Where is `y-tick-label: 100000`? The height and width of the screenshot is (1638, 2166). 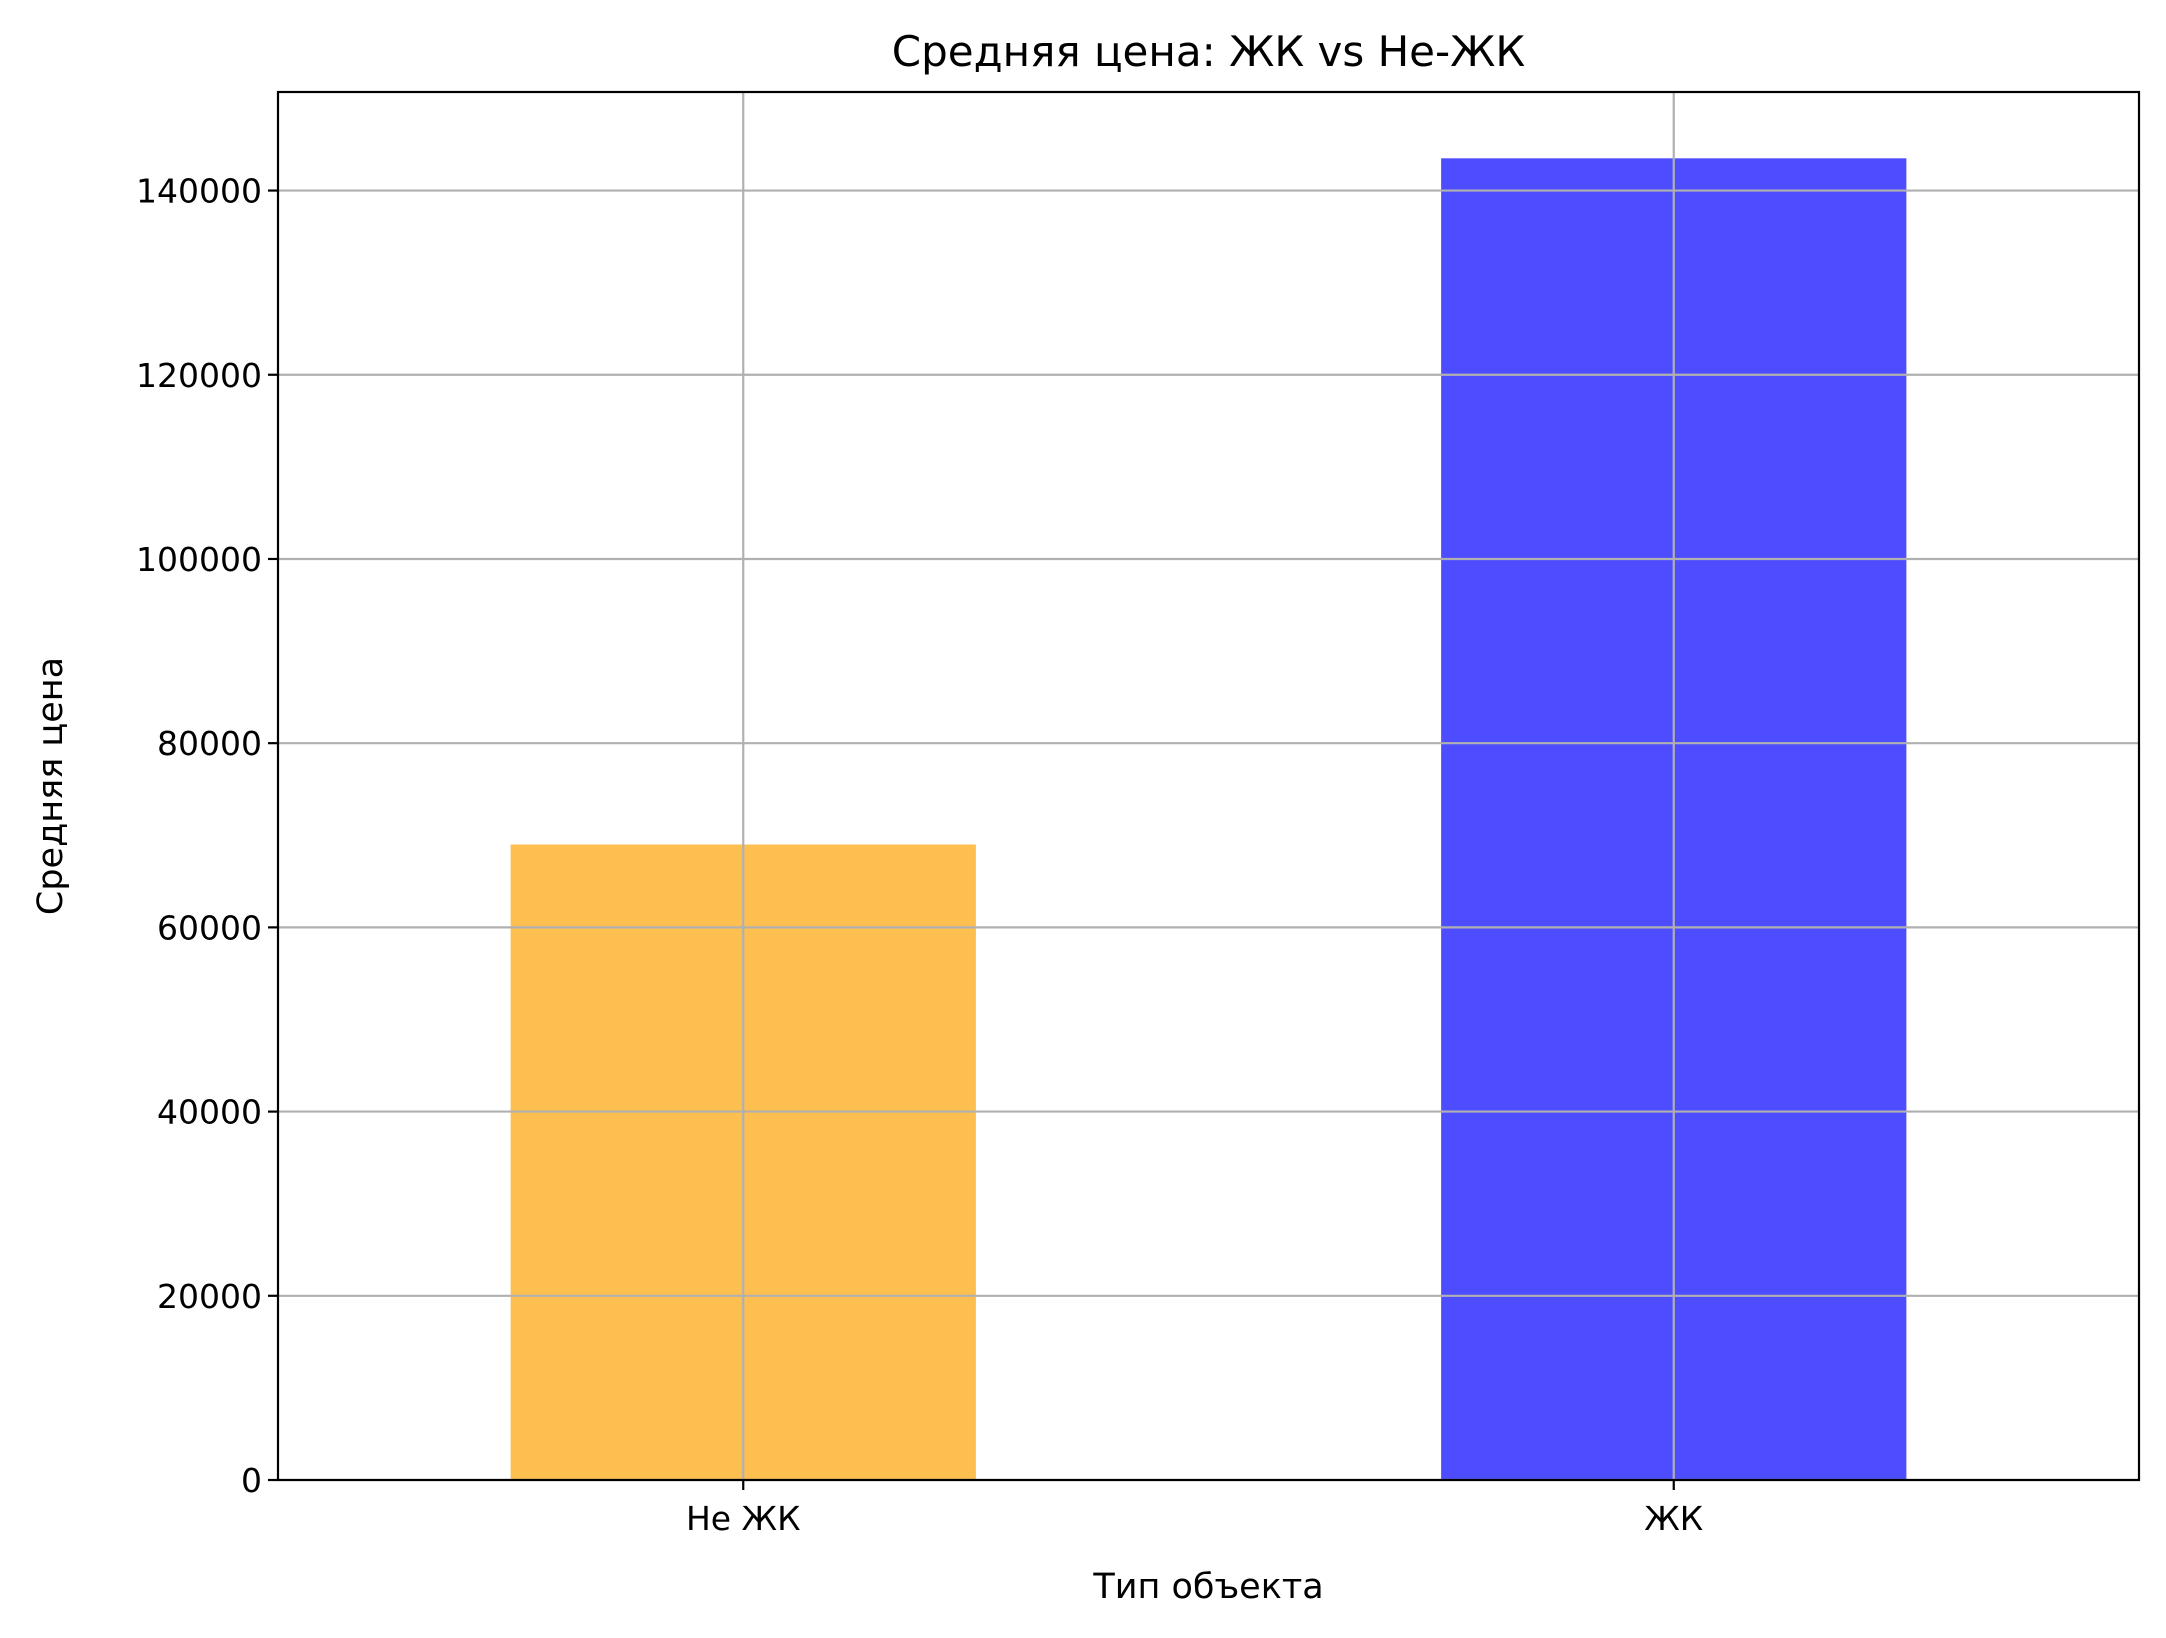
y-tick-label: 100000 is located at coordinates (199, 559).